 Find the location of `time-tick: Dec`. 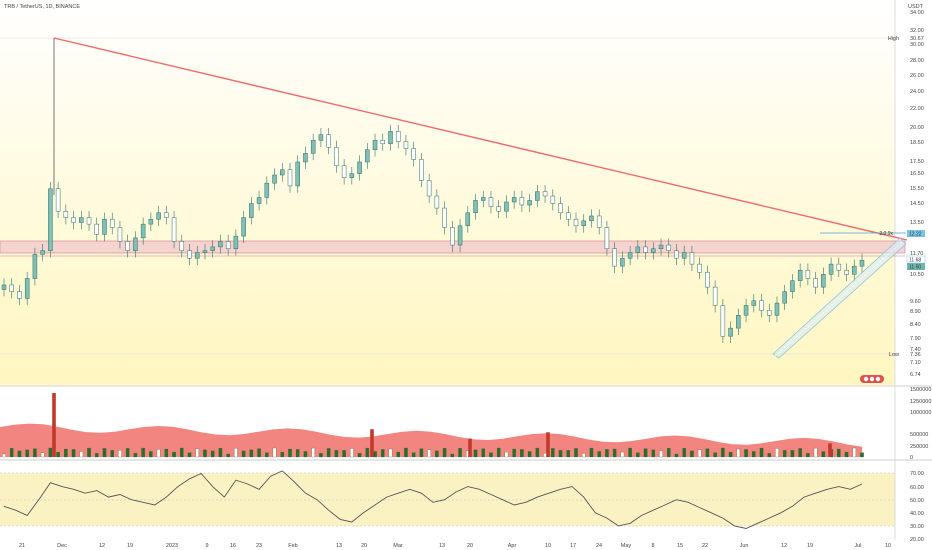

time-tick: Dec is located at coordinates (62, 546).